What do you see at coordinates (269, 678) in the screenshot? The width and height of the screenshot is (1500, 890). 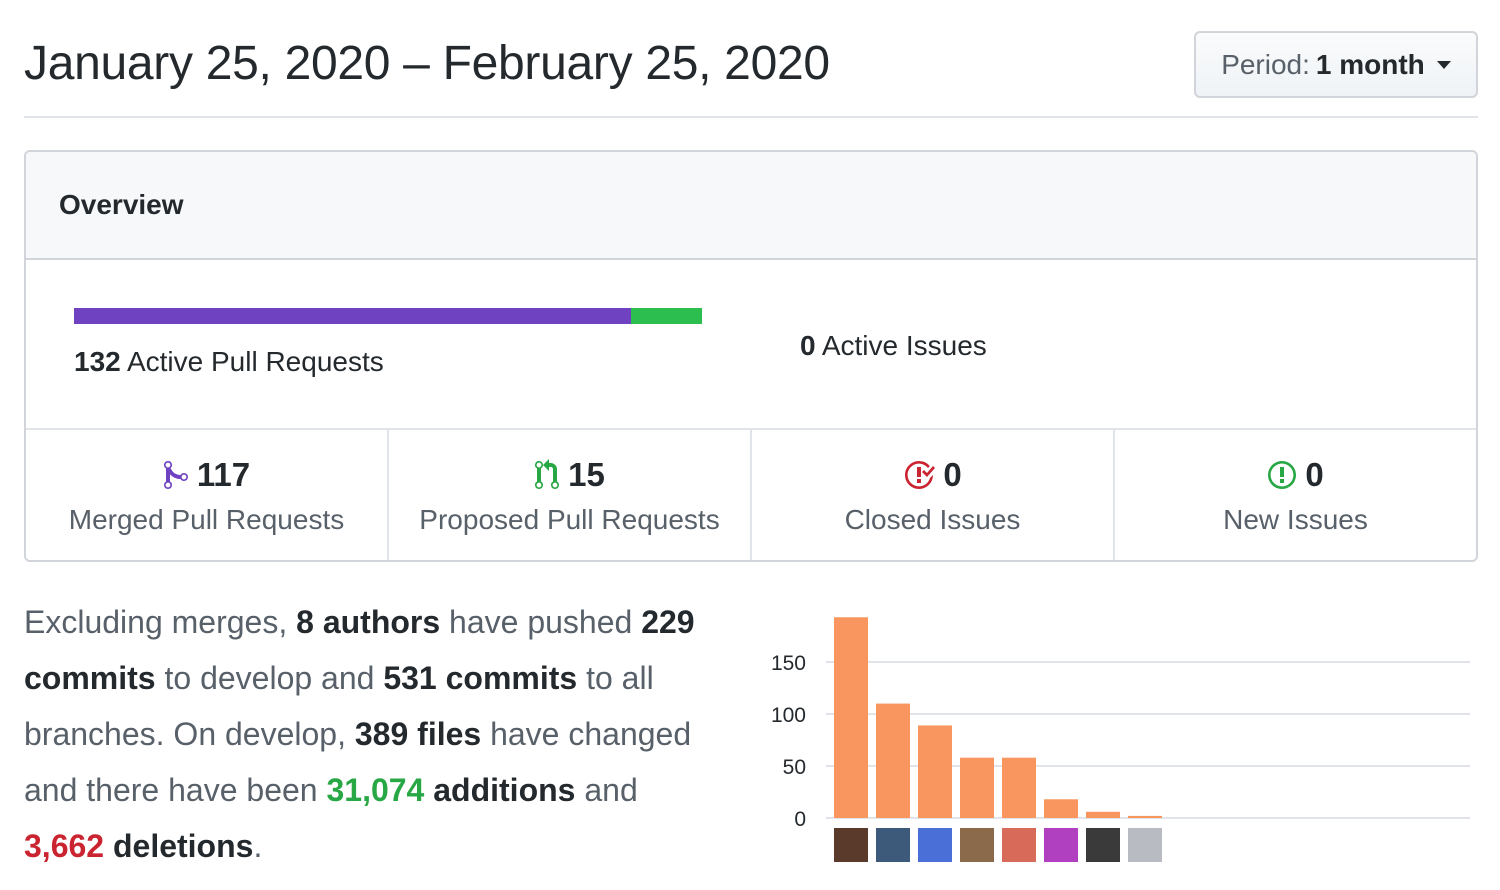 I see `summary-text: to develop and` at bounding box center [269, 678].